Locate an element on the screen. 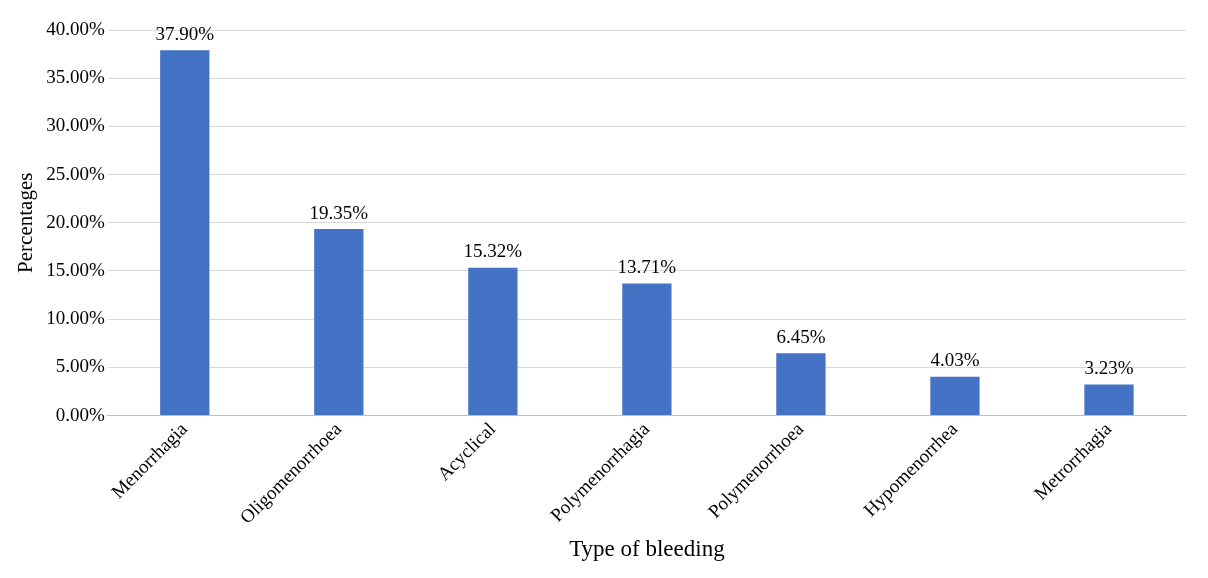 The image size is (1208, 578). data-label: 37.90% is located at coordinates (185, 33).